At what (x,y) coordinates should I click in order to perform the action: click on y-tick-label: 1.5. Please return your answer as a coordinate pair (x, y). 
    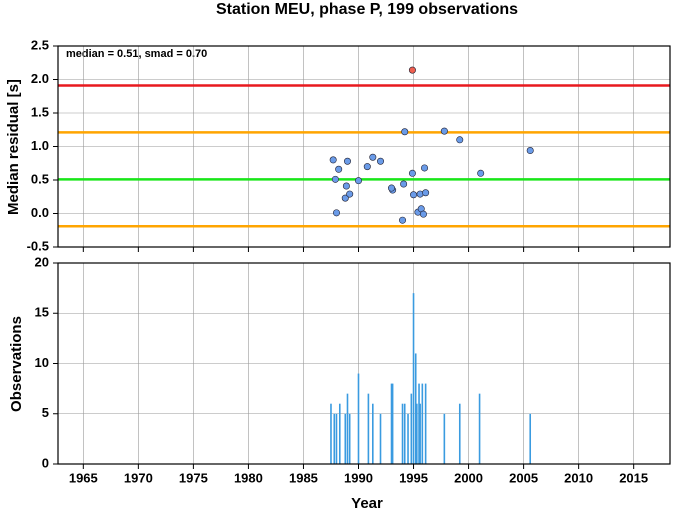
    Looking at the image, I should click on (40, 111).